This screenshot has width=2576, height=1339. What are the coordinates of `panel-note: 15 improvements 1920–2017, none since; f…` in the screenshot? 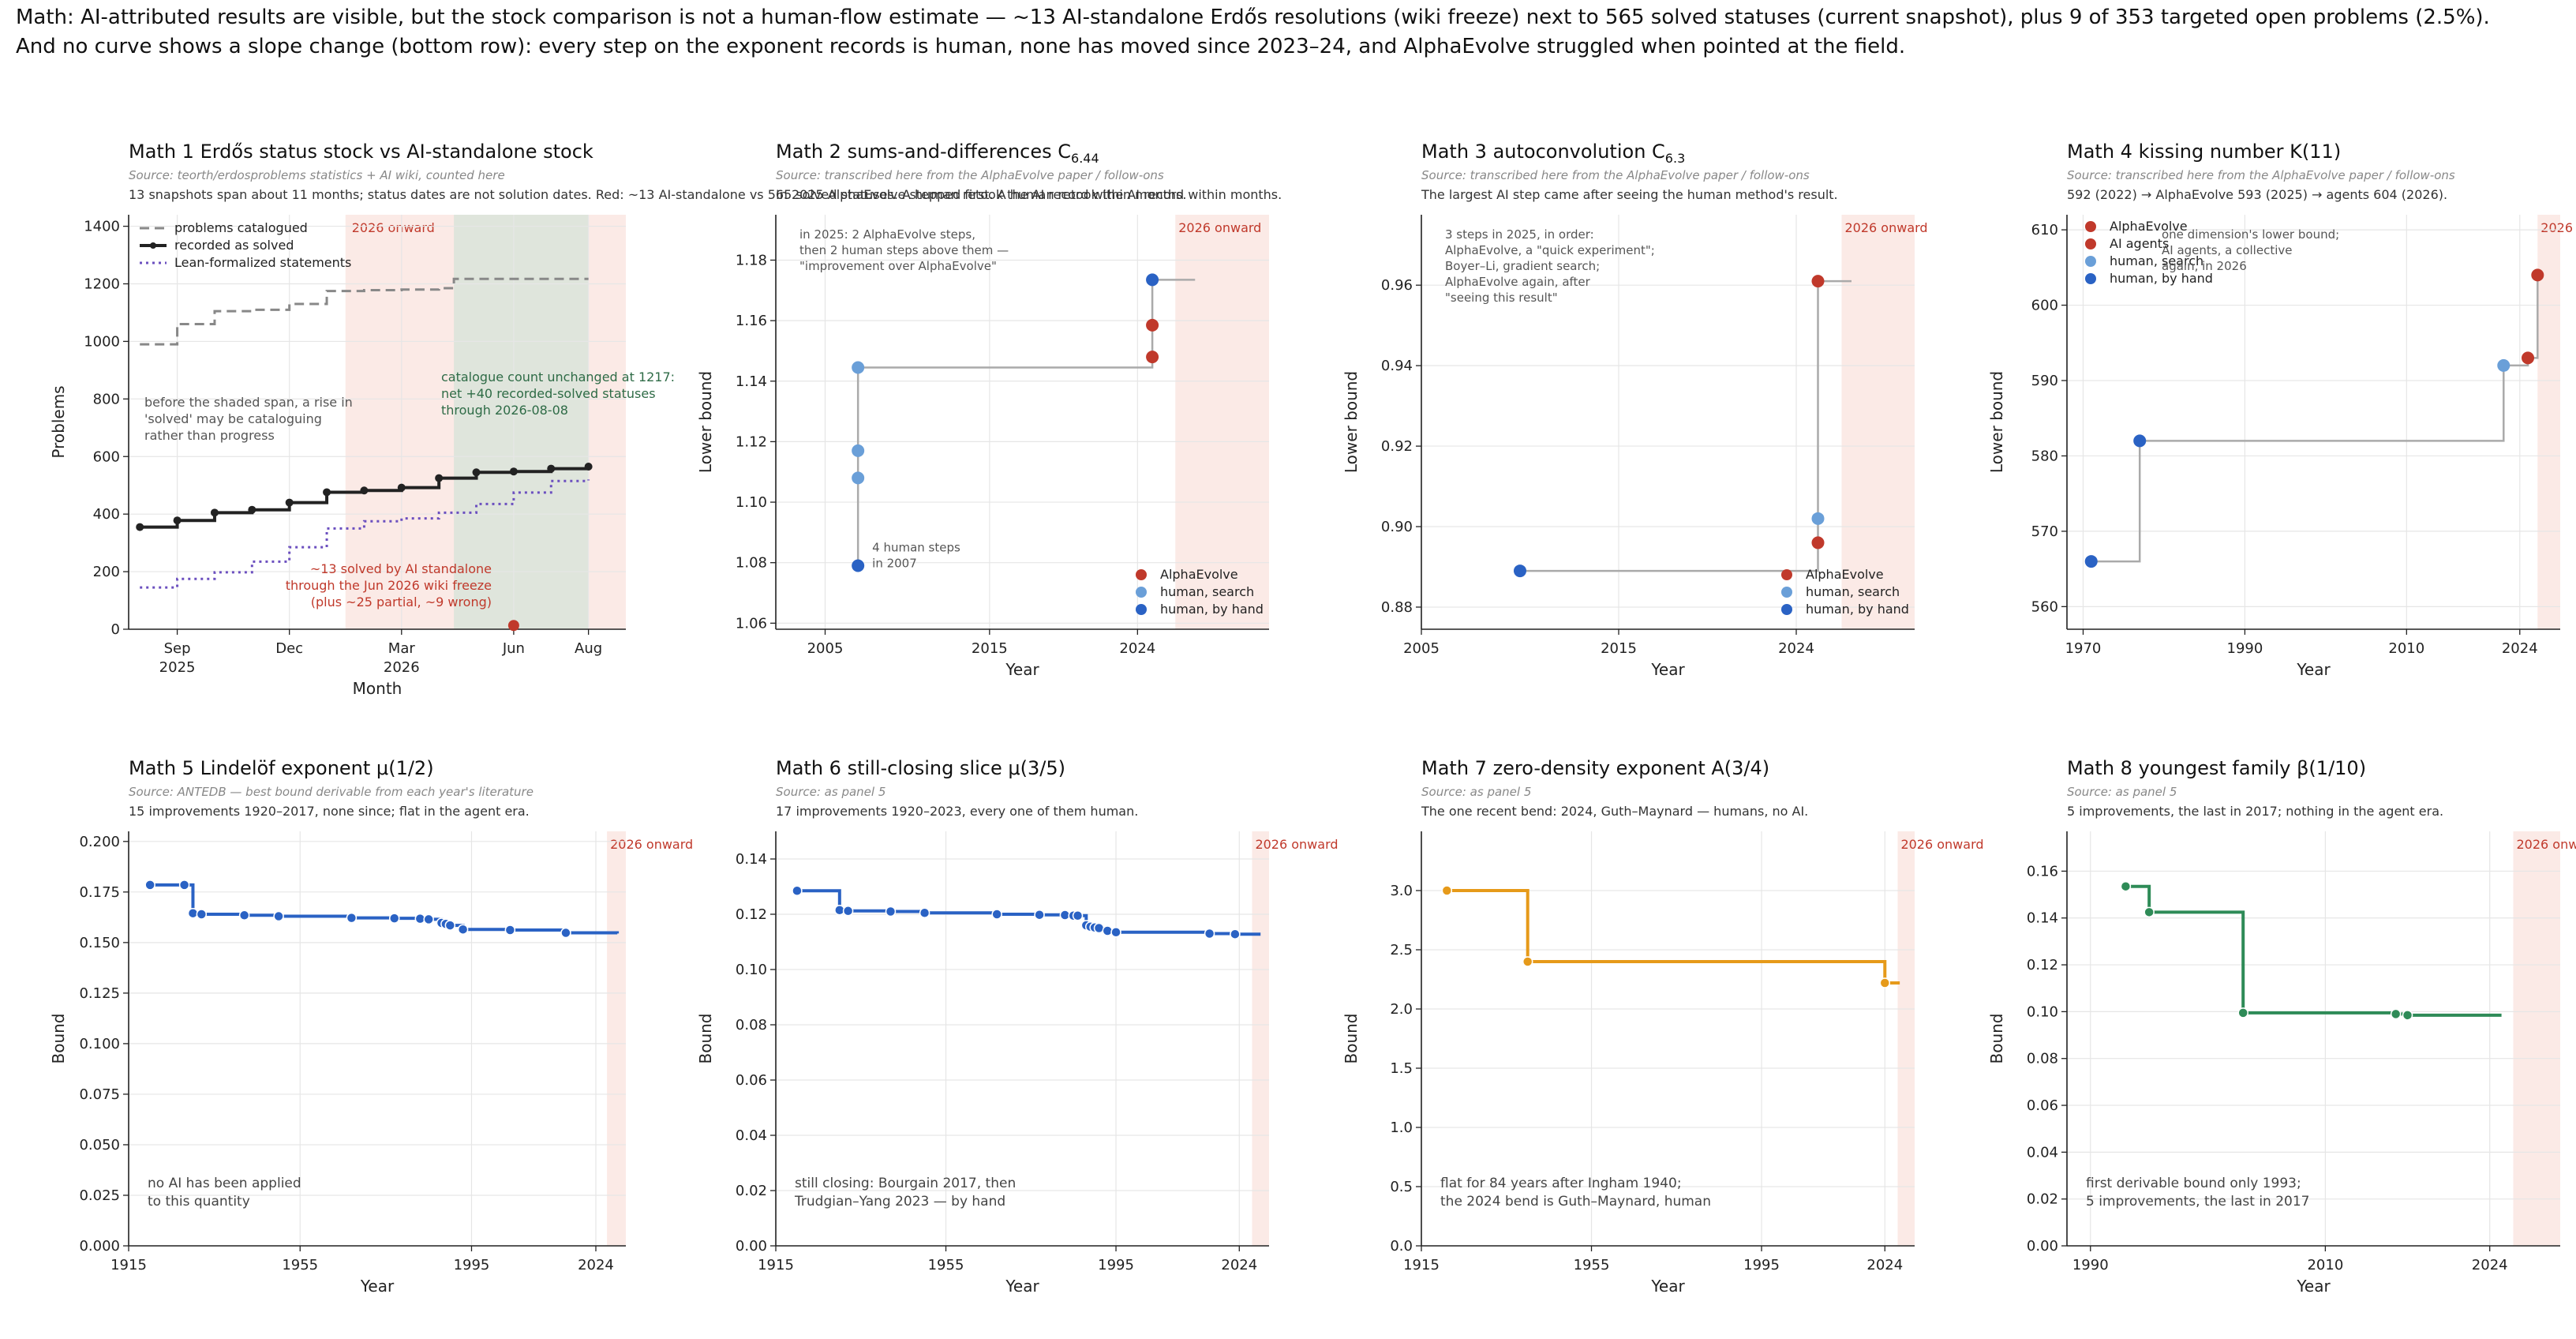 It's located at (329, 811).